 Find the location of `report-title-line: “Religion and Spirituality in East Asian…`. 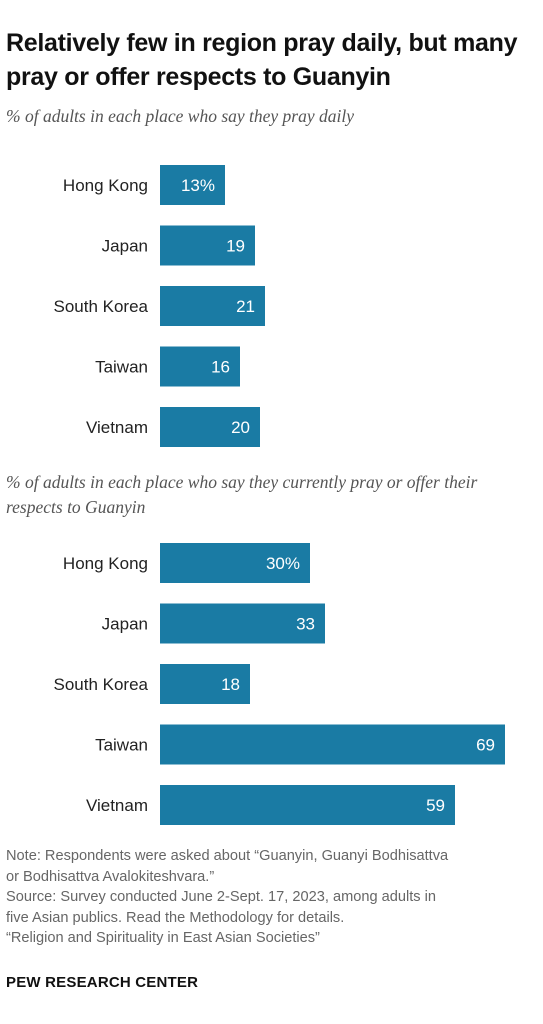

report-title-line: “Religion and Spirituality in East Asian… is located at coordinates (163, 938).